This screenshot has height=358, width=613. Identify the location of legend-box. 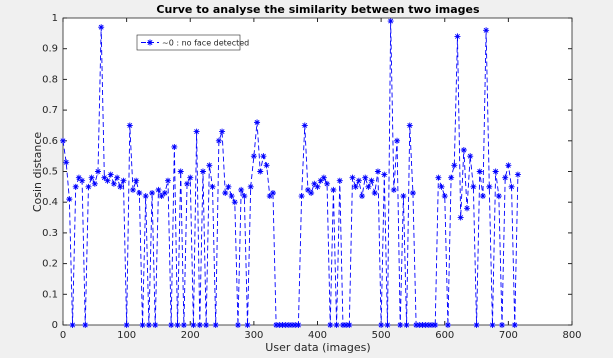
(188, 42).